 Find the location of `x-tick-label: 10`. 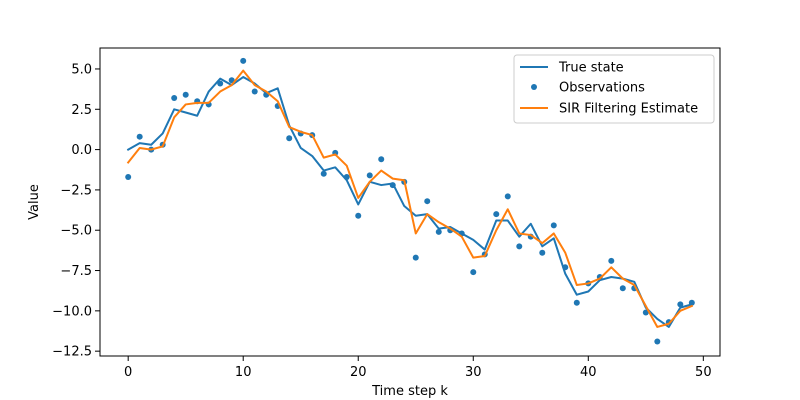

x-tick-label: 10 is located at coordinates (243, 372).